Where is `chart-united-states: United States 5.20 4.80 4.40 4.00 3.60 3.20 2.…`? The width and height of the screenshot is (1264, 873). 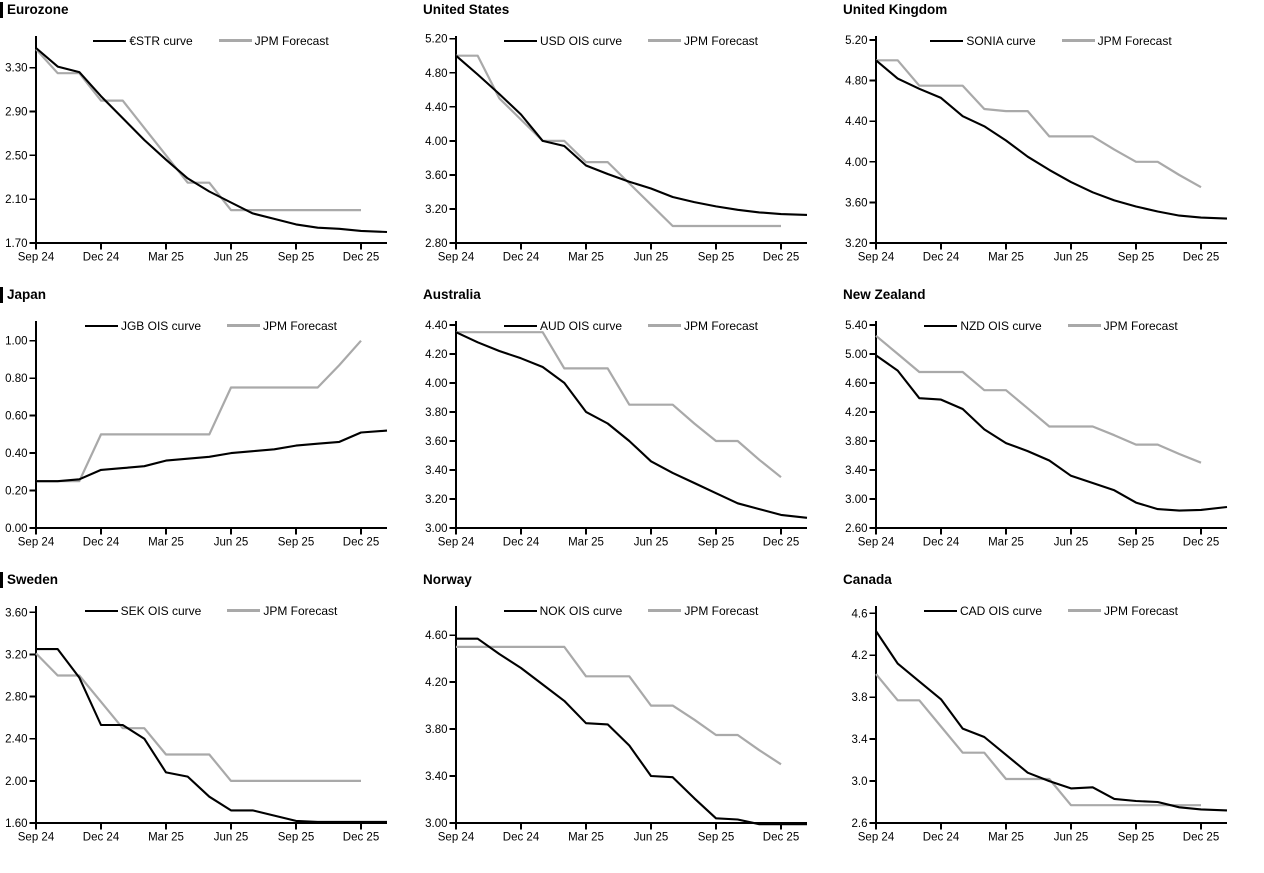 chart-united-states: United States 5.20 4.80 4.40 4.00 3.60 3.20 2.… is located at coordinates (630, 142).